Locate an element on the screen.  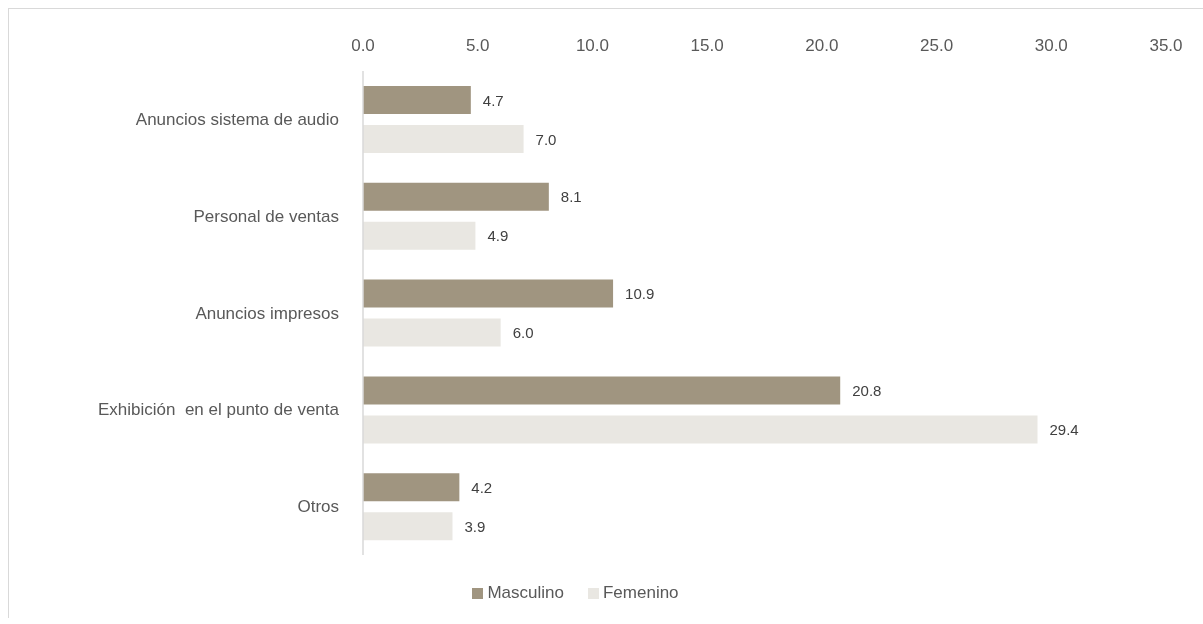
data-label: 3.9 is located at coordinates (475, 526).